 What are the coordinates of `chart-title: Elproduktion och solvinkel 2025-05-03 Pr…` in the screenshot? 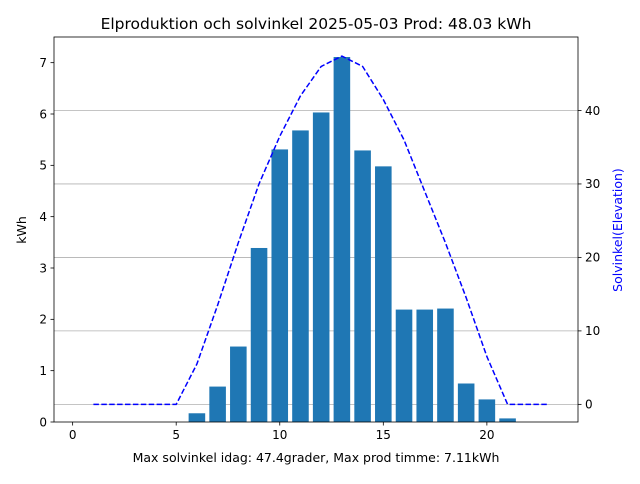 It's located at (316, 24).